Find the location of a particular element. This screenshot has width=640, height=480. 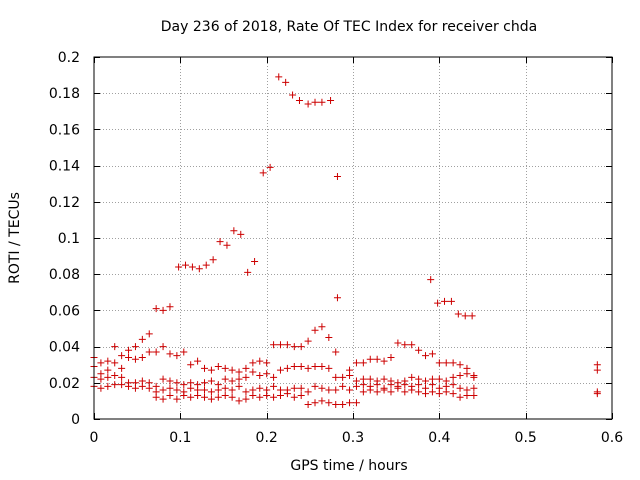

x-tick-label: 0.1 is located at coordinates (180, 438).